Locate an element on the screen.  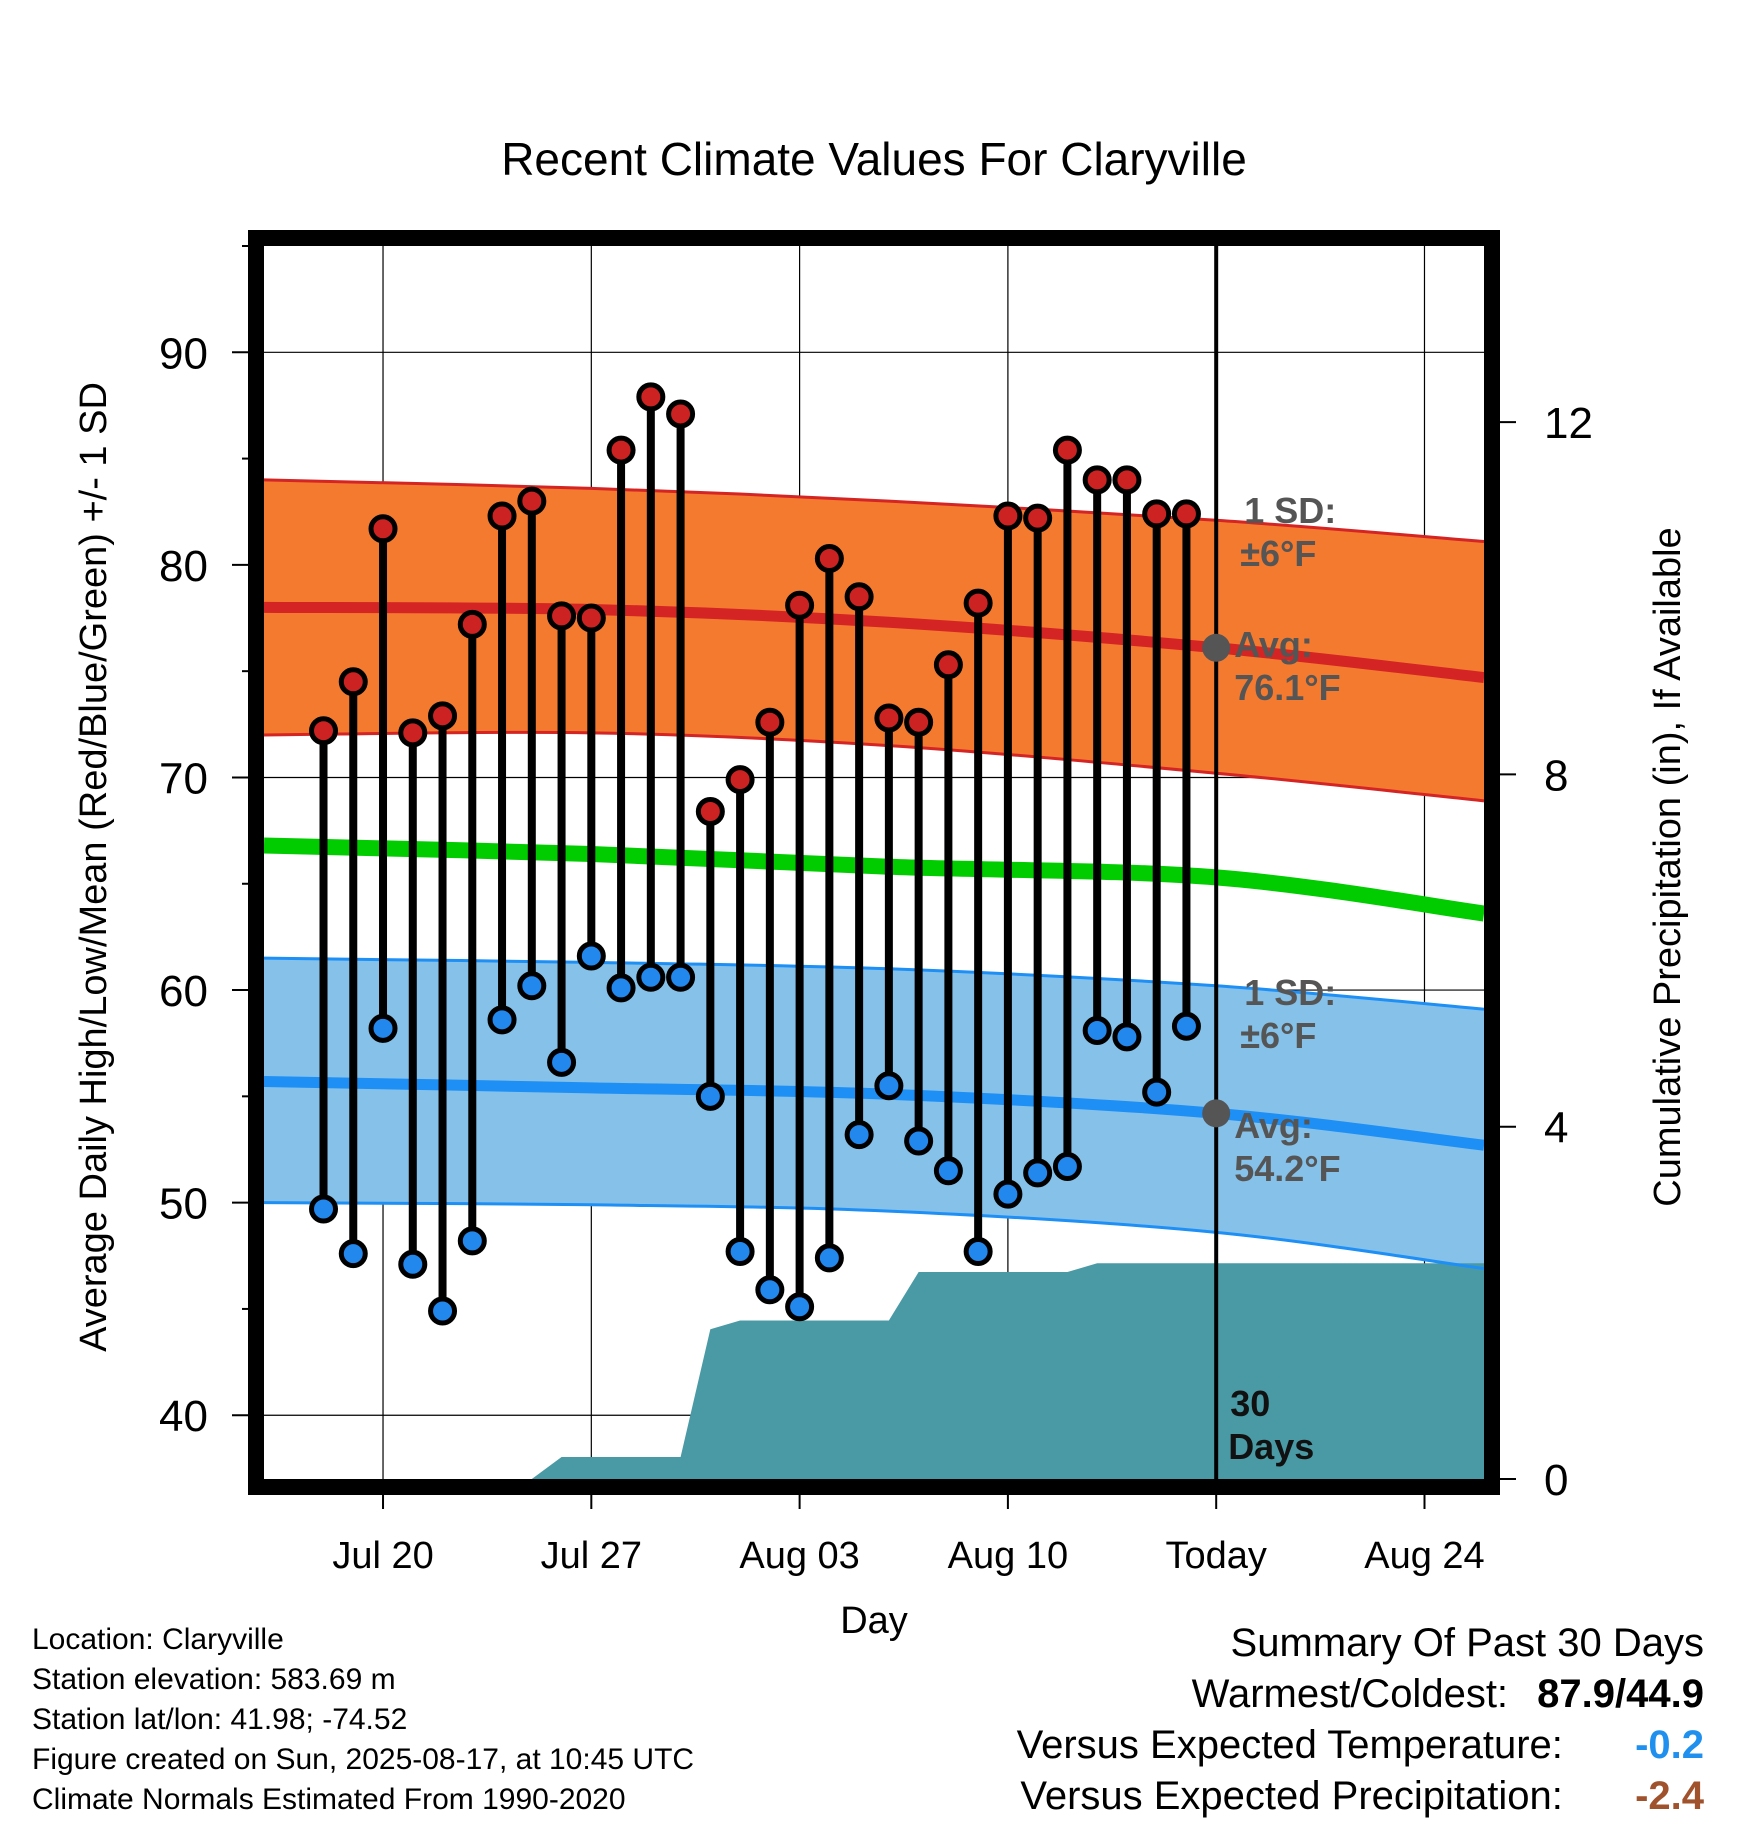
high-average-line is located at coordinates (874, 642).